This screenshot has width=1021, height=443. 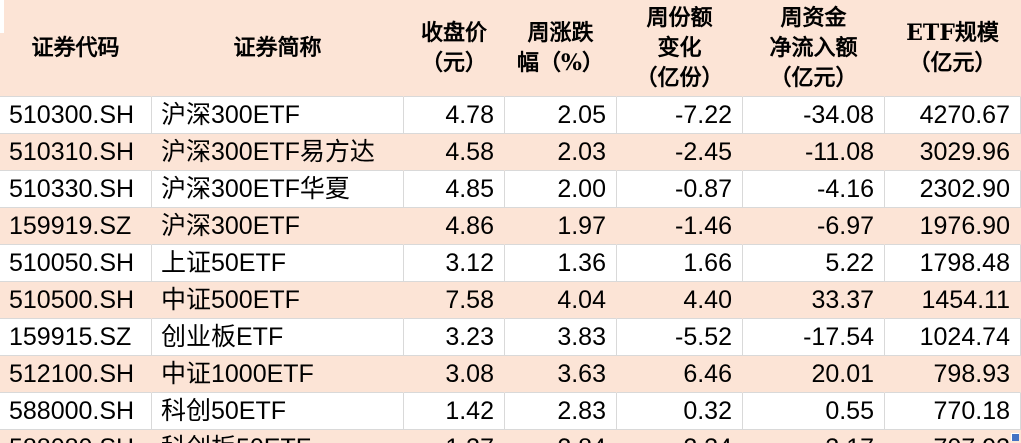 I want to click on cell-close_price: 4.85, so click(x=454, y=189).